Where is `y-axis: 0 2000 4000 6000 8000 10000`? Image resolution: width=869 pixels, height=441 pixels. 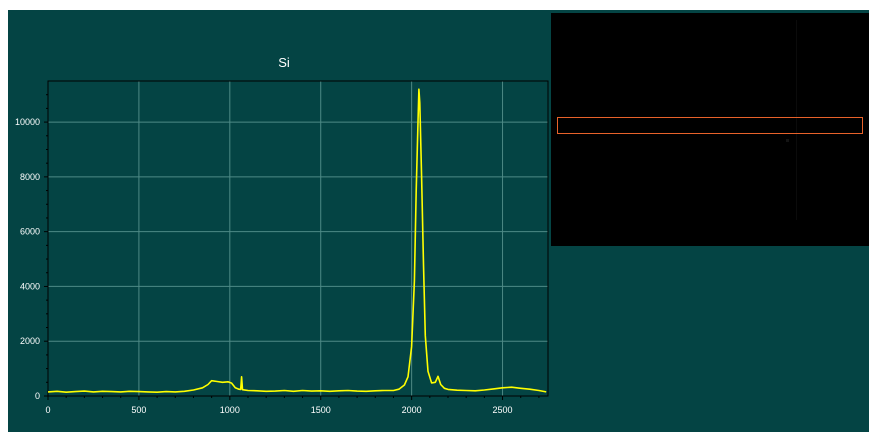 y-axis: 0 2000 4000 6000 8000 10000 is located at coordinates (31, 247).